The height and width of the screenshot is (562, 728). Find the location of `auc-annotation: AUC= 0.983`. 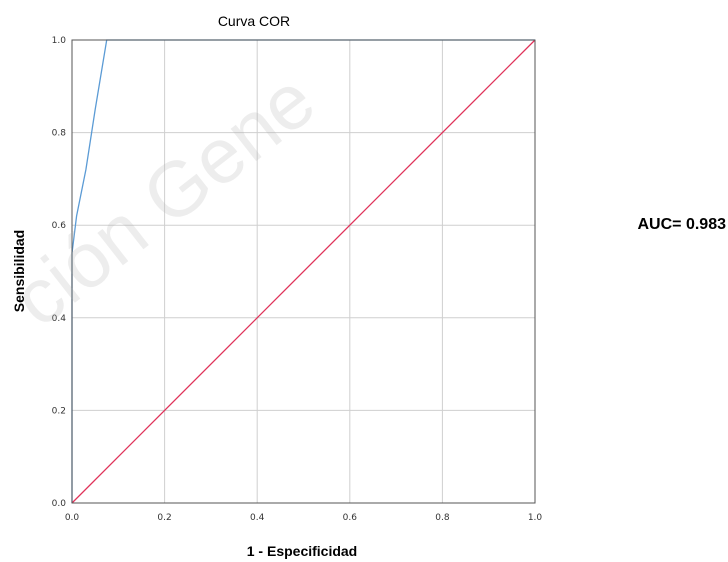

auc-annotation: AUC= 0.983 is located at coordinates (682, 224).